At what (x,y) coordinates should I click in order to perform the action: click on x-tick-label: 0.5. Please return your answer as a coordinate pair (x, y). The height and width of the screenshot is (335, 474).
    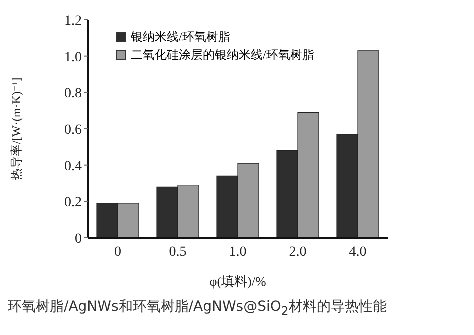
    Looking at the image, I should click on (178, 252).